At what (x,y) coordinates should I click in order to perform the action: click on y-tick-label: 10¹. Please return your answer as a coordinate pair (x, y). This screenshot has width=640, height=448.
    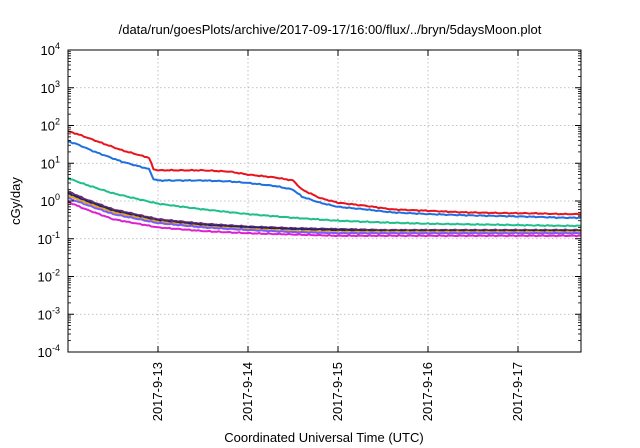
    Looking at the image, I should click on (50, 162).